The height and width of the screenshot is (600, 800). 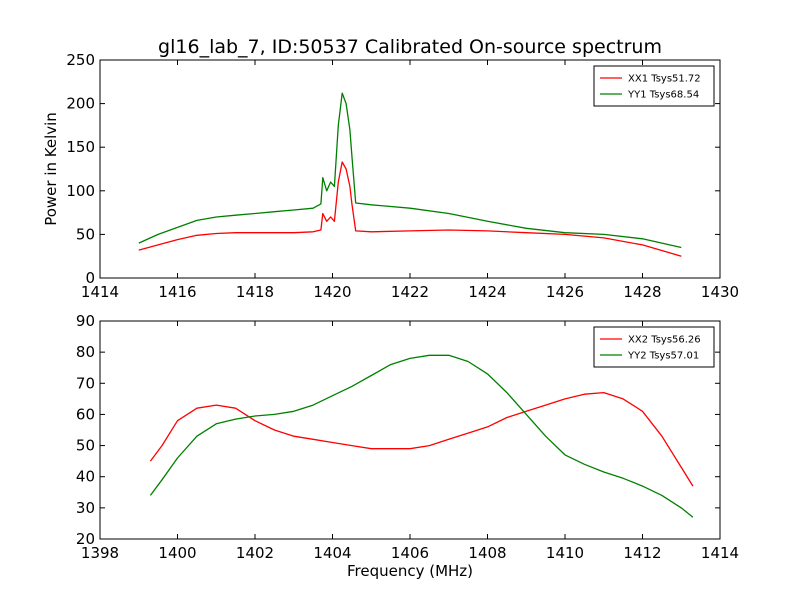 I want to click on x-tick-label: 1410, so click(x=565, y=553).